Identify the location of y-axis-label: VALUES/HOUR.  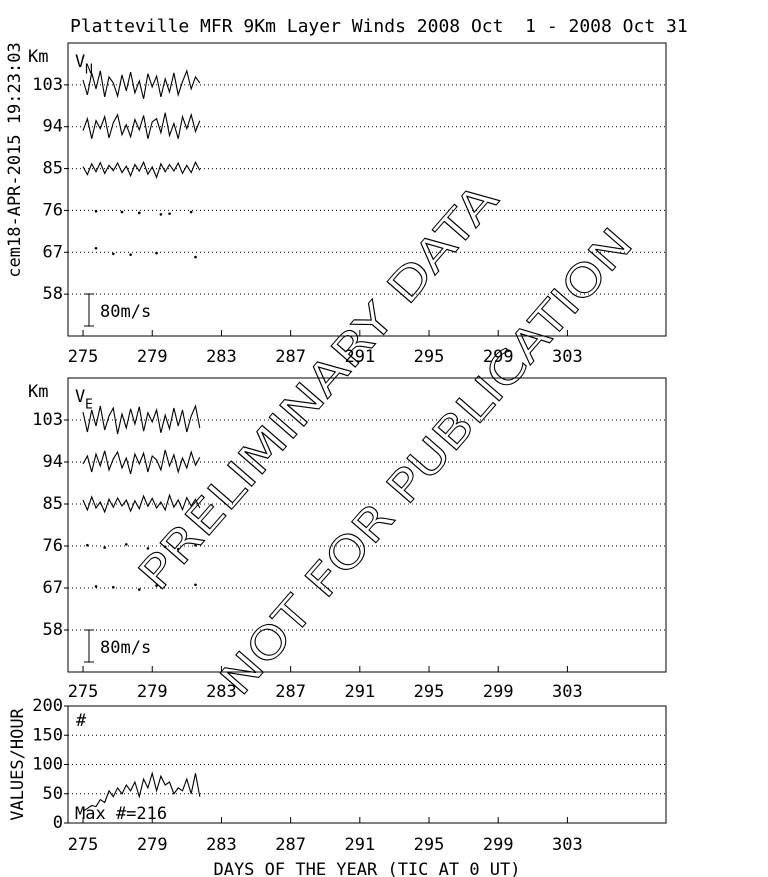
(18, 763).